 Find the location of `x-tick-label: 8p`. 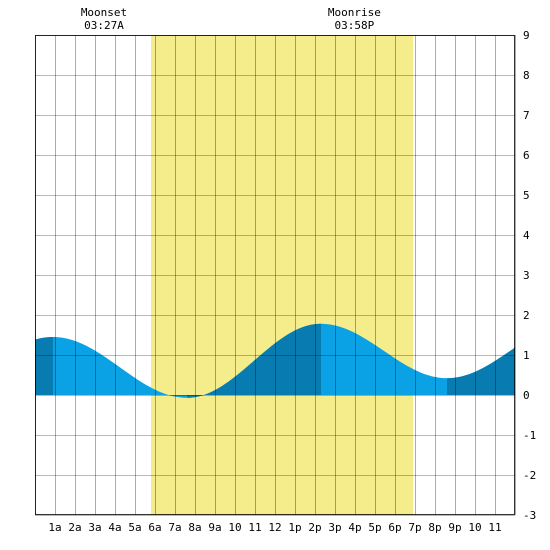

x-tick-label: 8p is located at coordinates (434, 527).